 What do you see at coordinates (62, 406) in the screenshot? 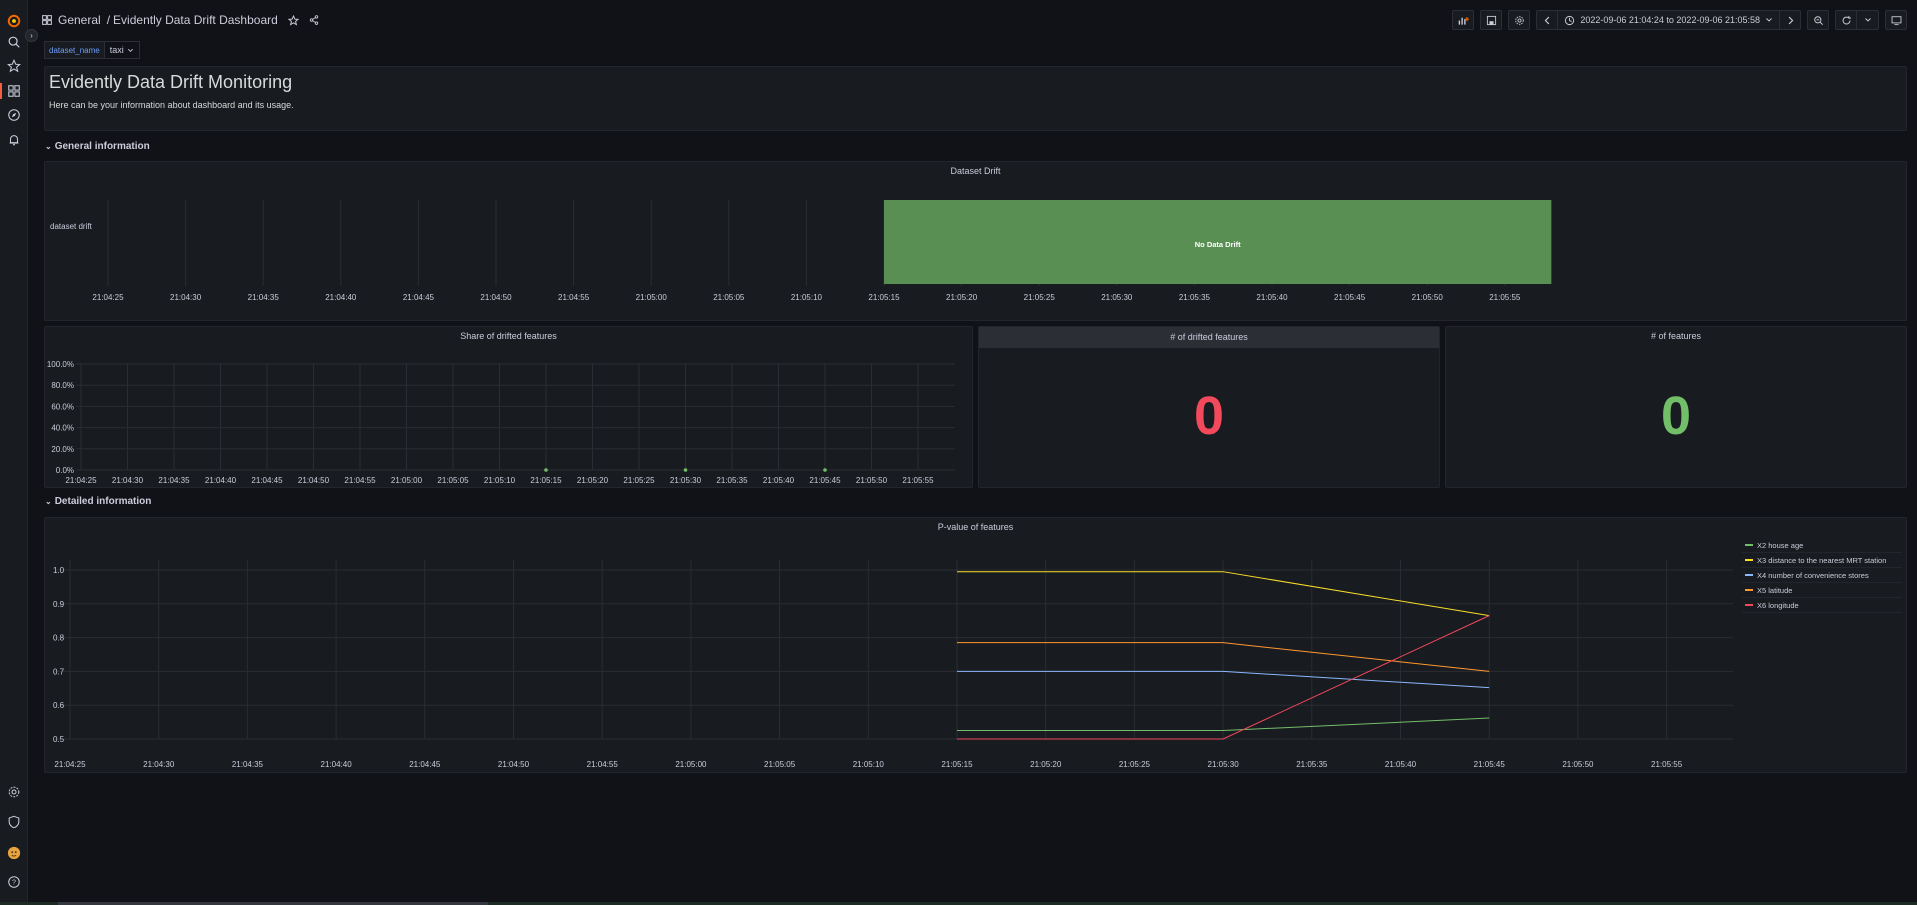
I see `y-tick-label: 60.0%` at bounding box center [62, 406].